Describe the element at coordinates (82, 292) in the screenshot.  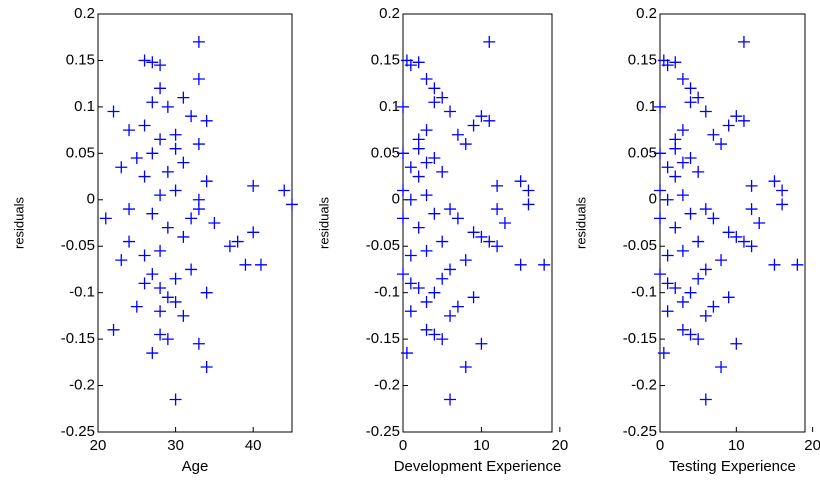
I see `y-tick-label: -0.1` at that location.